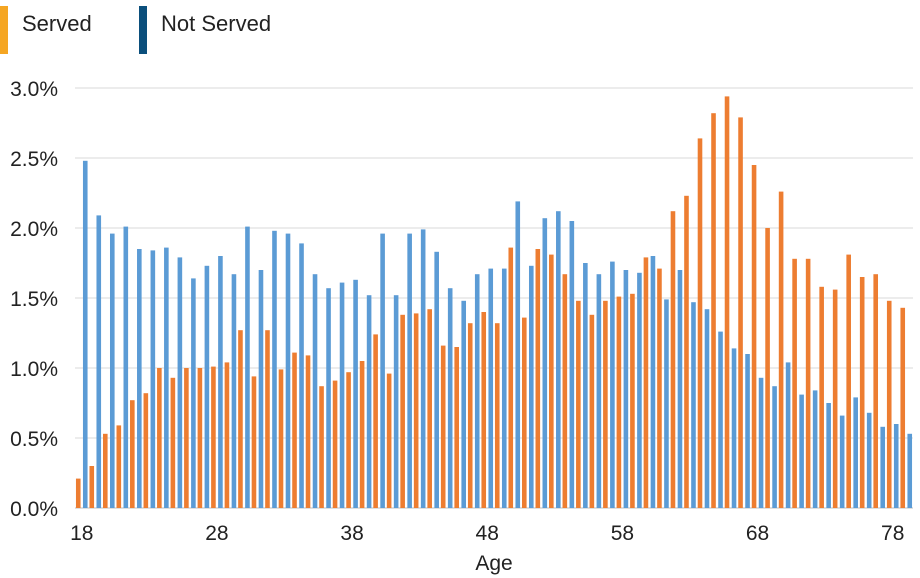 This screenshot has width=920, height=578. I want to click on y-tick-label: 2.5%, so click(34, 159).